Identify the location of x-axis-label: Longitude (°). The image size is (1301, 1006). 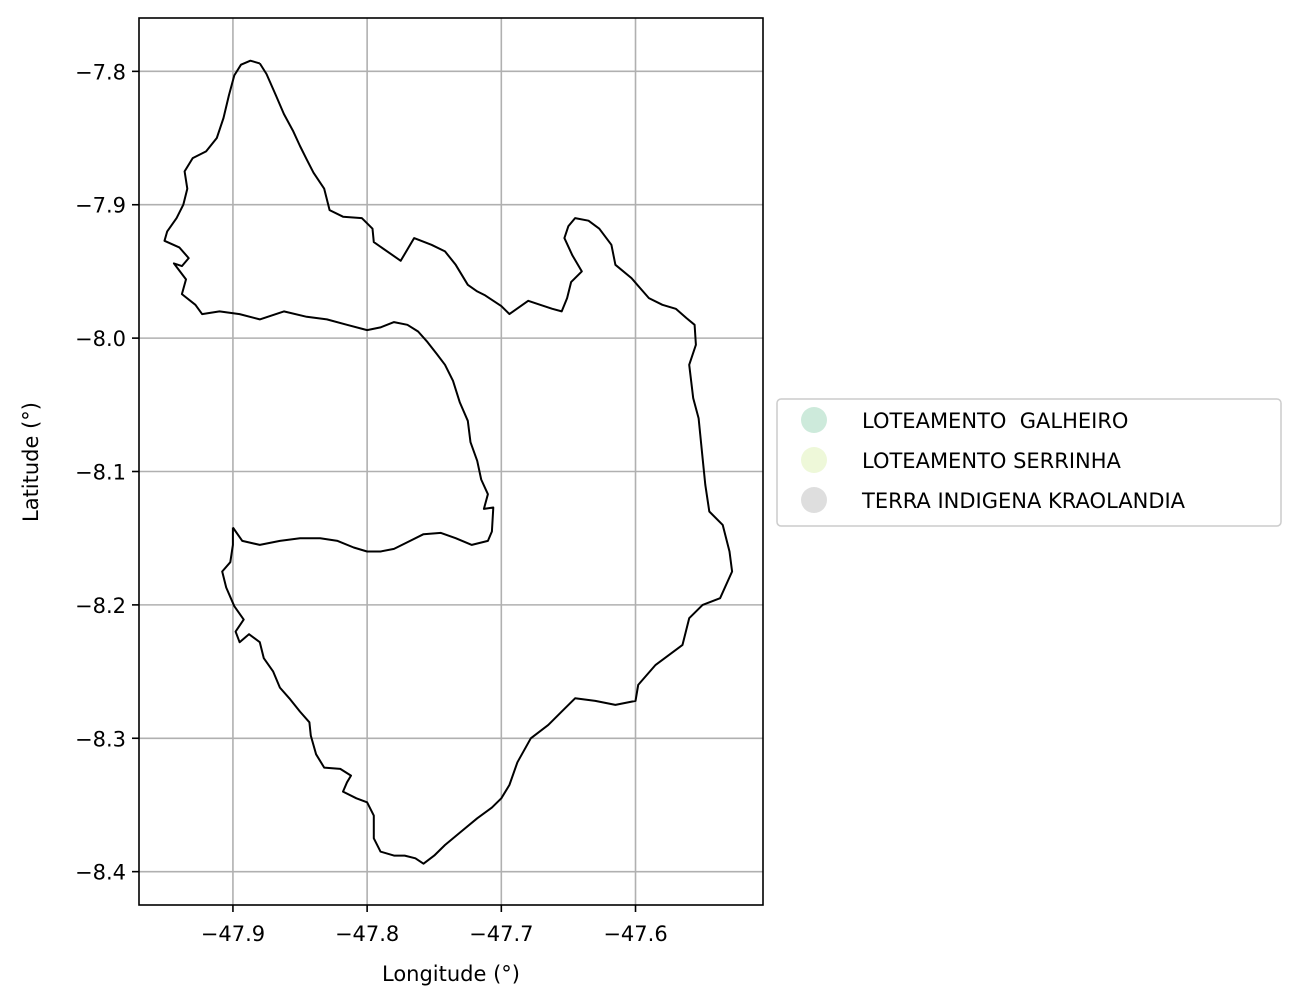
(451, 974).